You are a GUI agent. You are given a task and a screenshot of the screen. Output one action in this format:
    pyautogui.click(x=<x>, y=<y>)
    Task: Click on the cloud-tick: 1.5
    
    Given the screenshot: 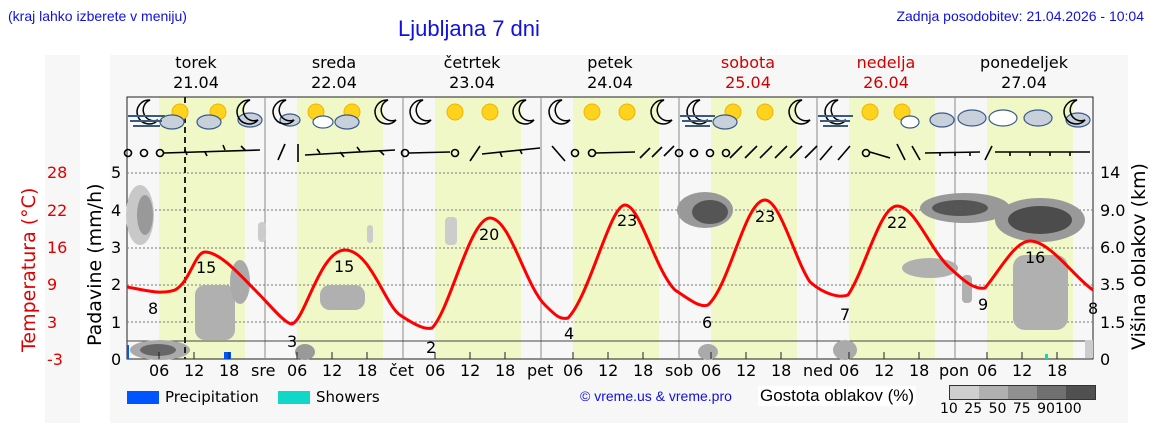 What is the action you would take?
    pyautogui.click(x=1113, y=322)
    